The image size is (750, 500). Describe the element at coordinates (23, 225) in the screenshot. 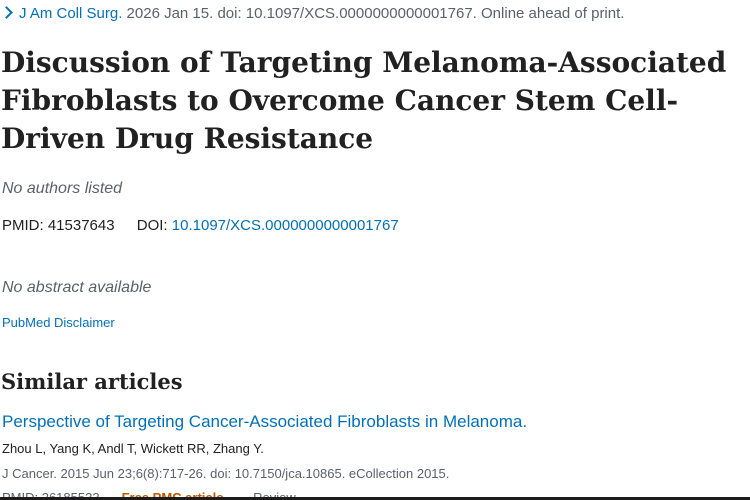

I see `pmid-label: PMID:` at that location.